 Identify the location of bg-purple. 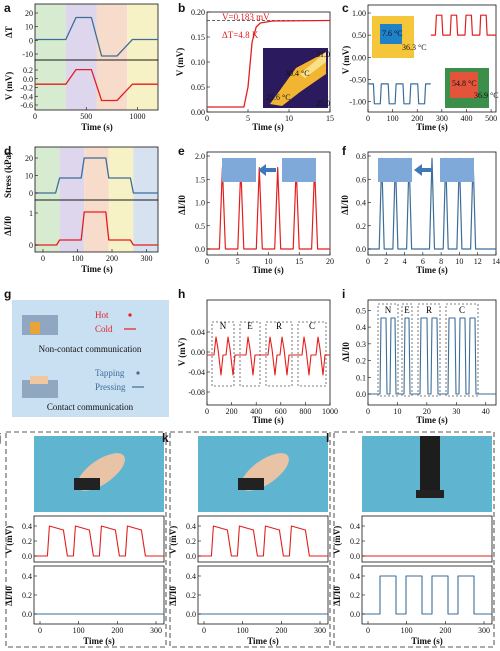
(81, 57).